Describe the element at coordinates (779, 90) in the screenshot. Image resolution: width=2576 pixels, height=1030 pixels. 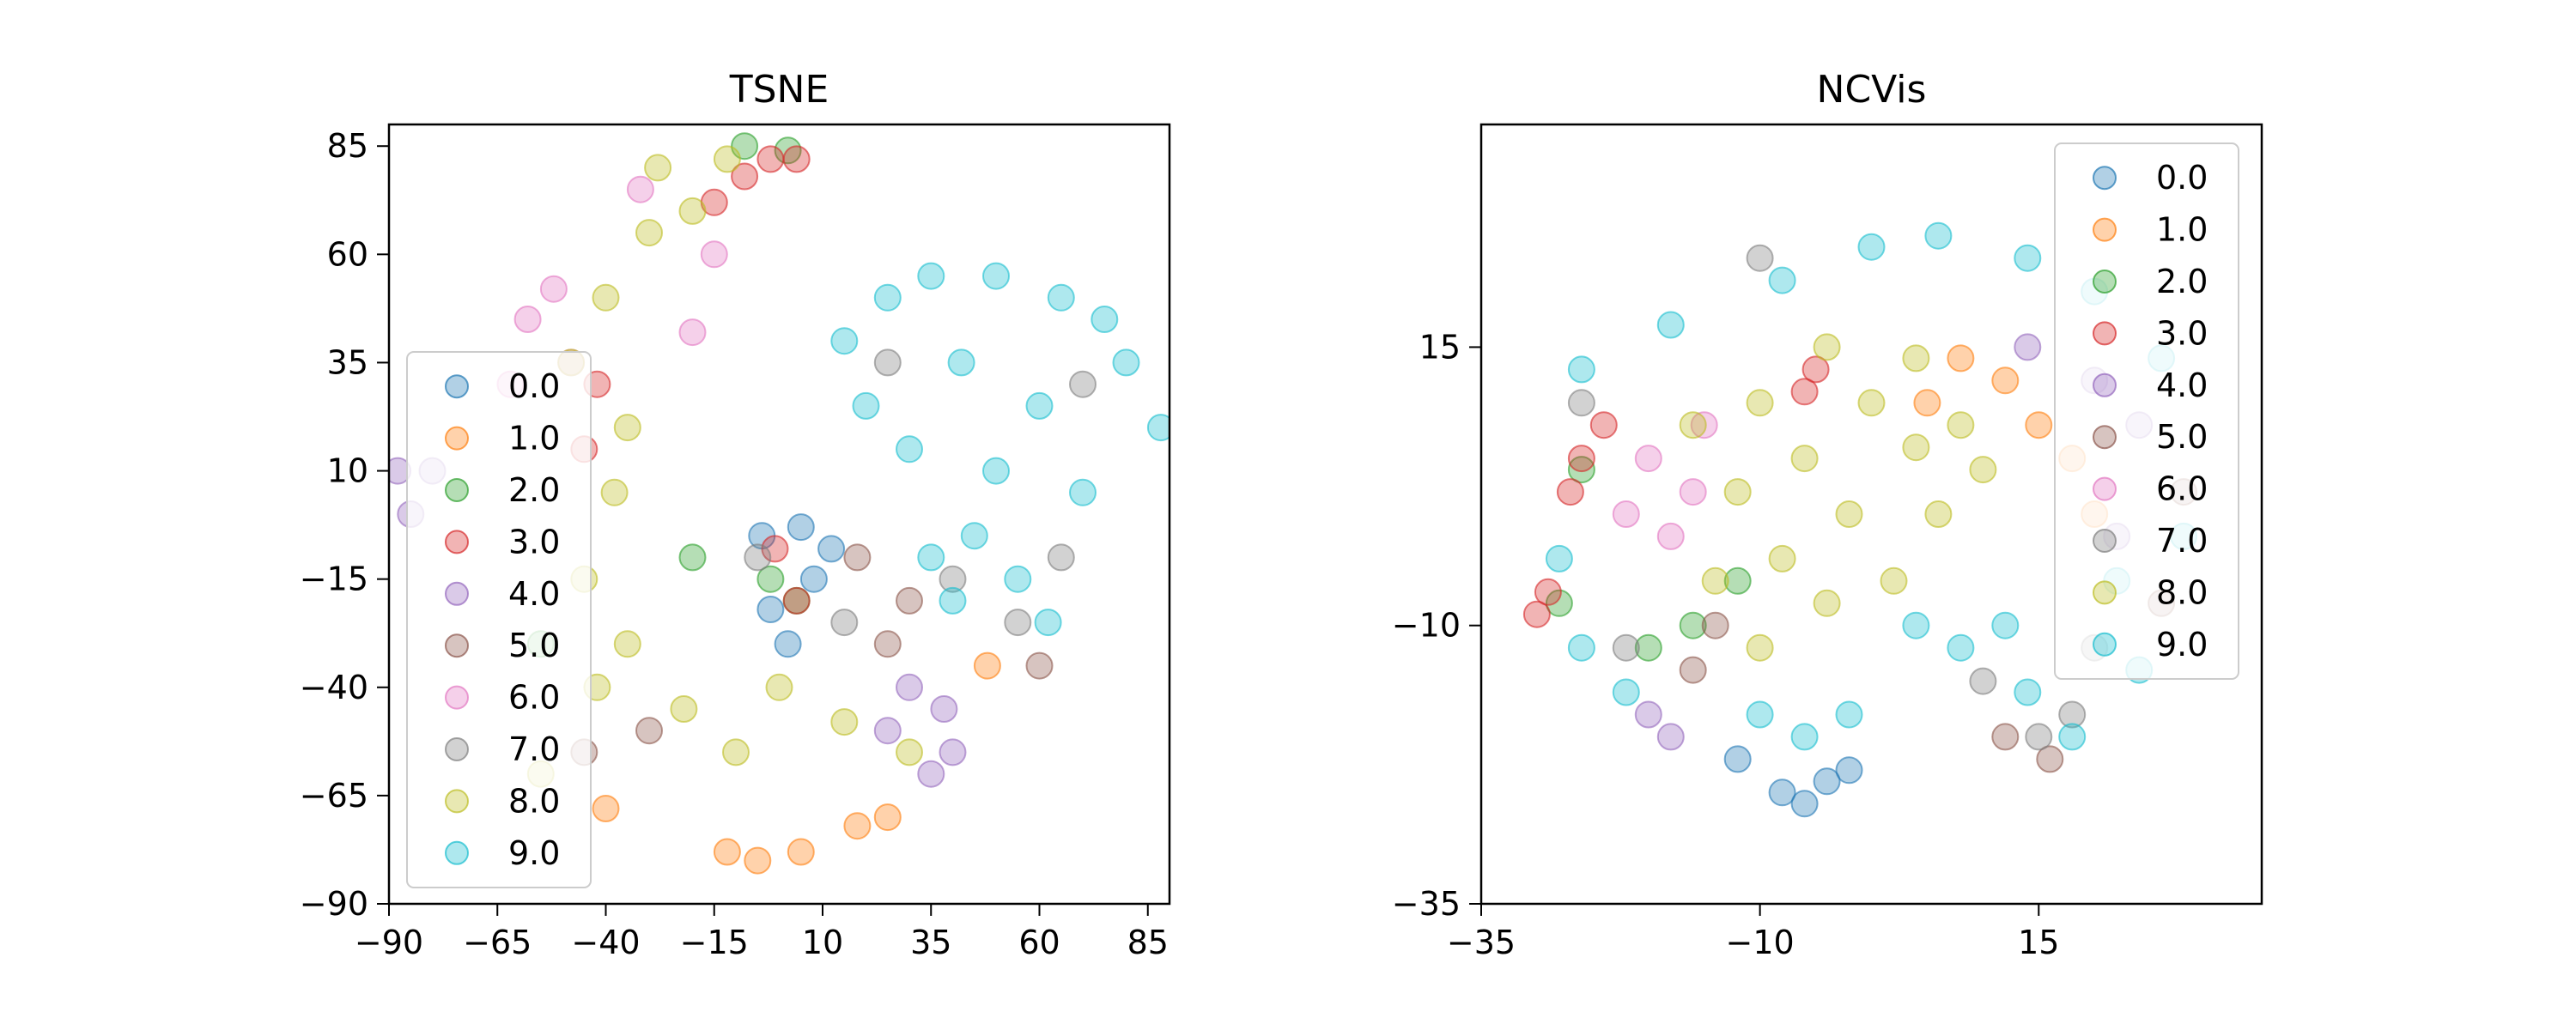
I see `chart-title: TSNE` at that location.